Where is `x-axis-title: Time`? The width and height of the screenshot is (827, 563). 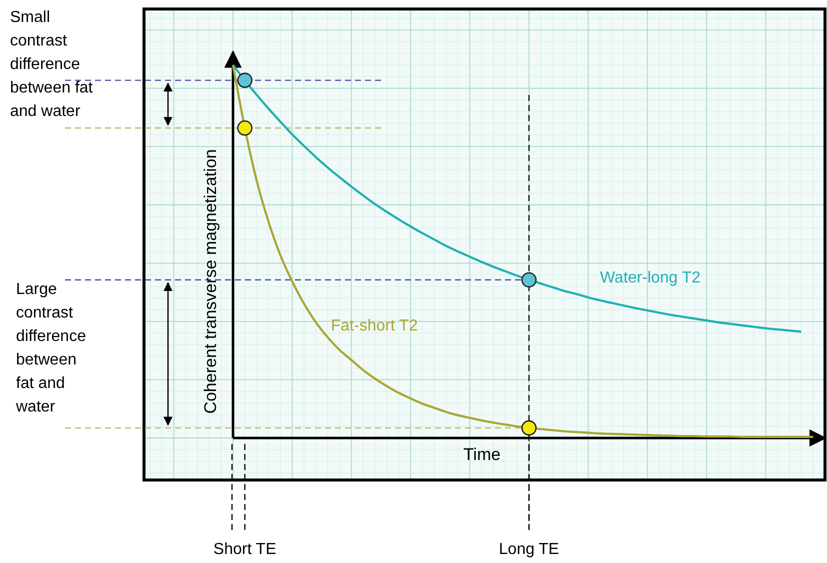
x-axis-title: Time is located at coordinates (482, 454).